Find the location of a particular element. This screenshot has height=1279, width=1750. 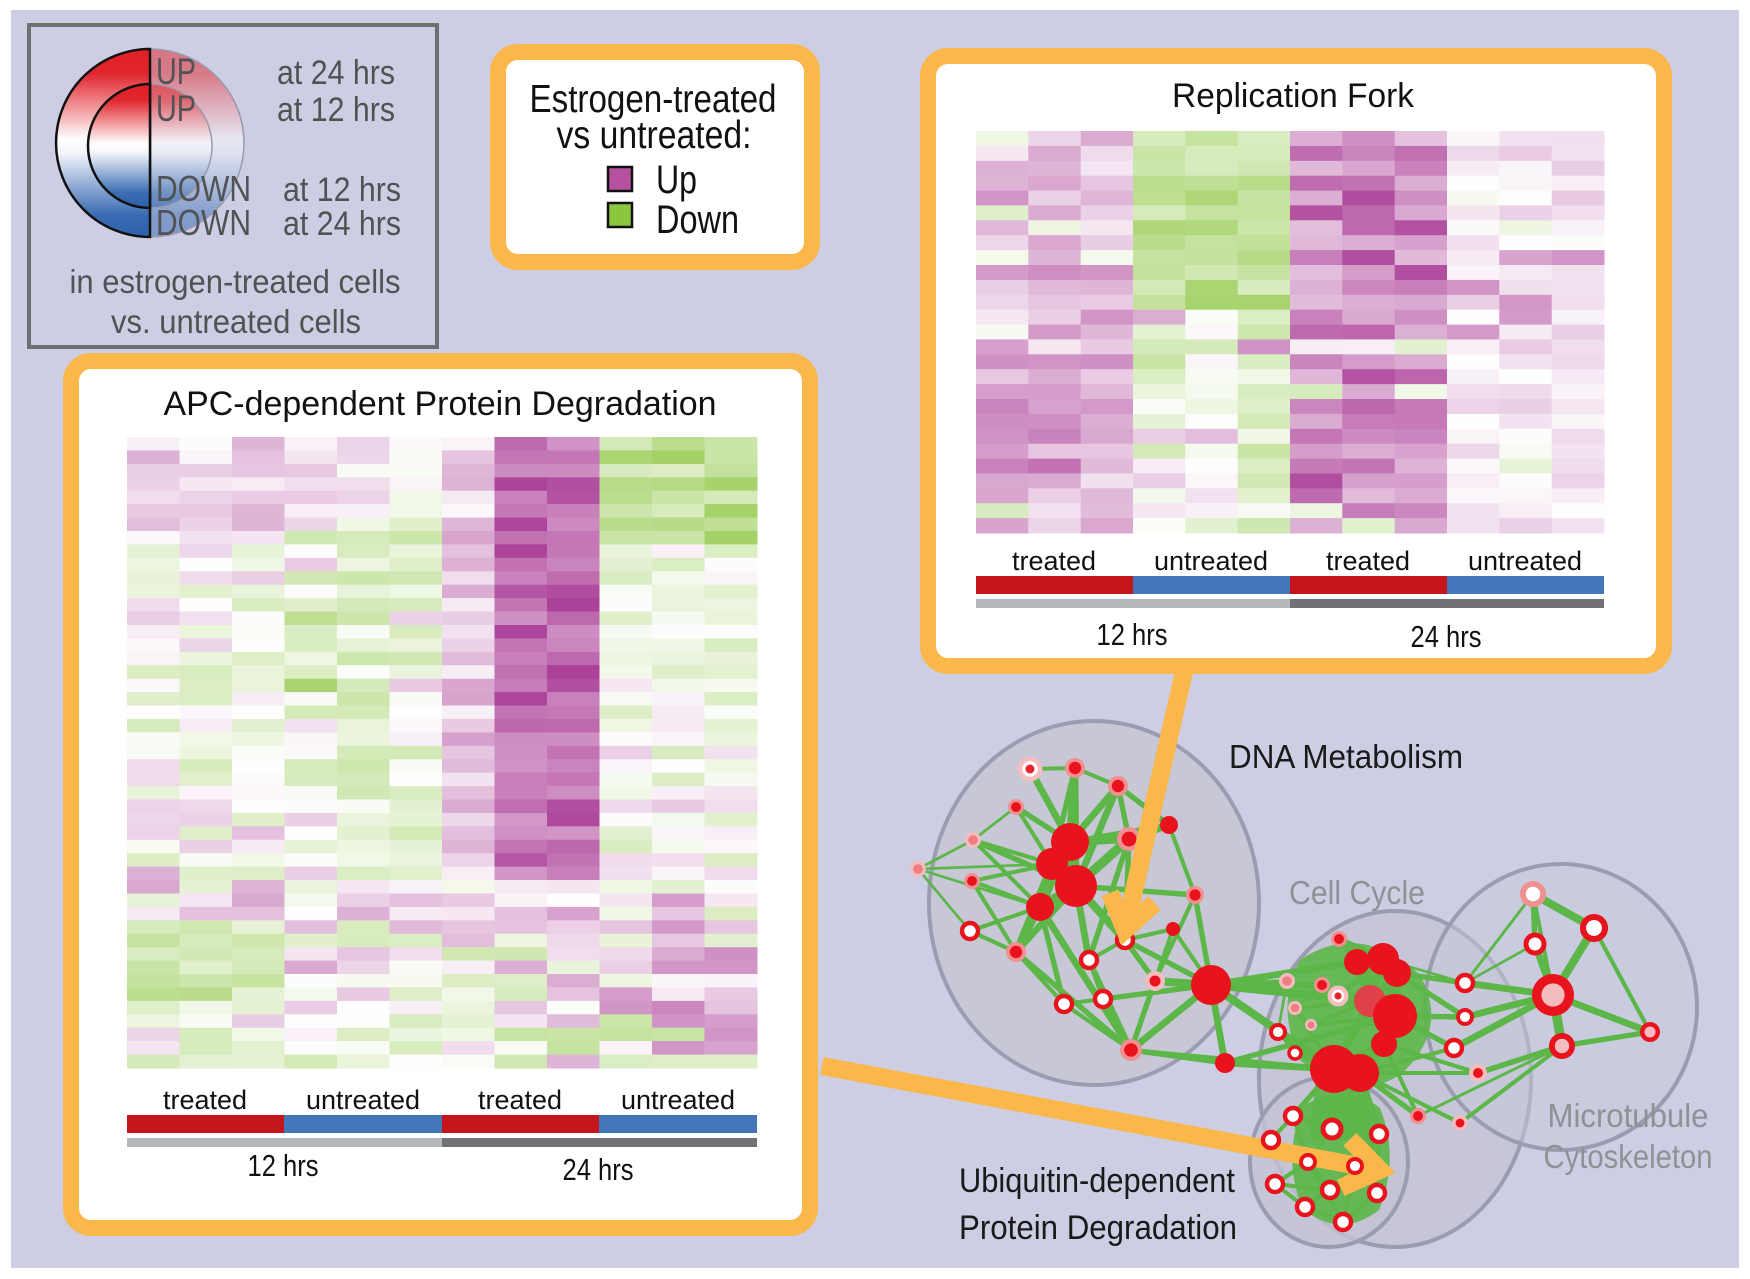

svg-text: Down is located at coordinates (697, 220).